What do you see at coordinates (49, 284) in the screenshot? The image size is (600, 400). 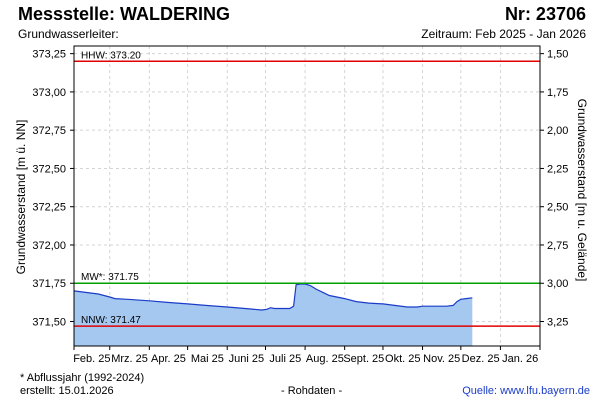 I see `y-tick-label: 371,75` at bounding box center [49, 284].